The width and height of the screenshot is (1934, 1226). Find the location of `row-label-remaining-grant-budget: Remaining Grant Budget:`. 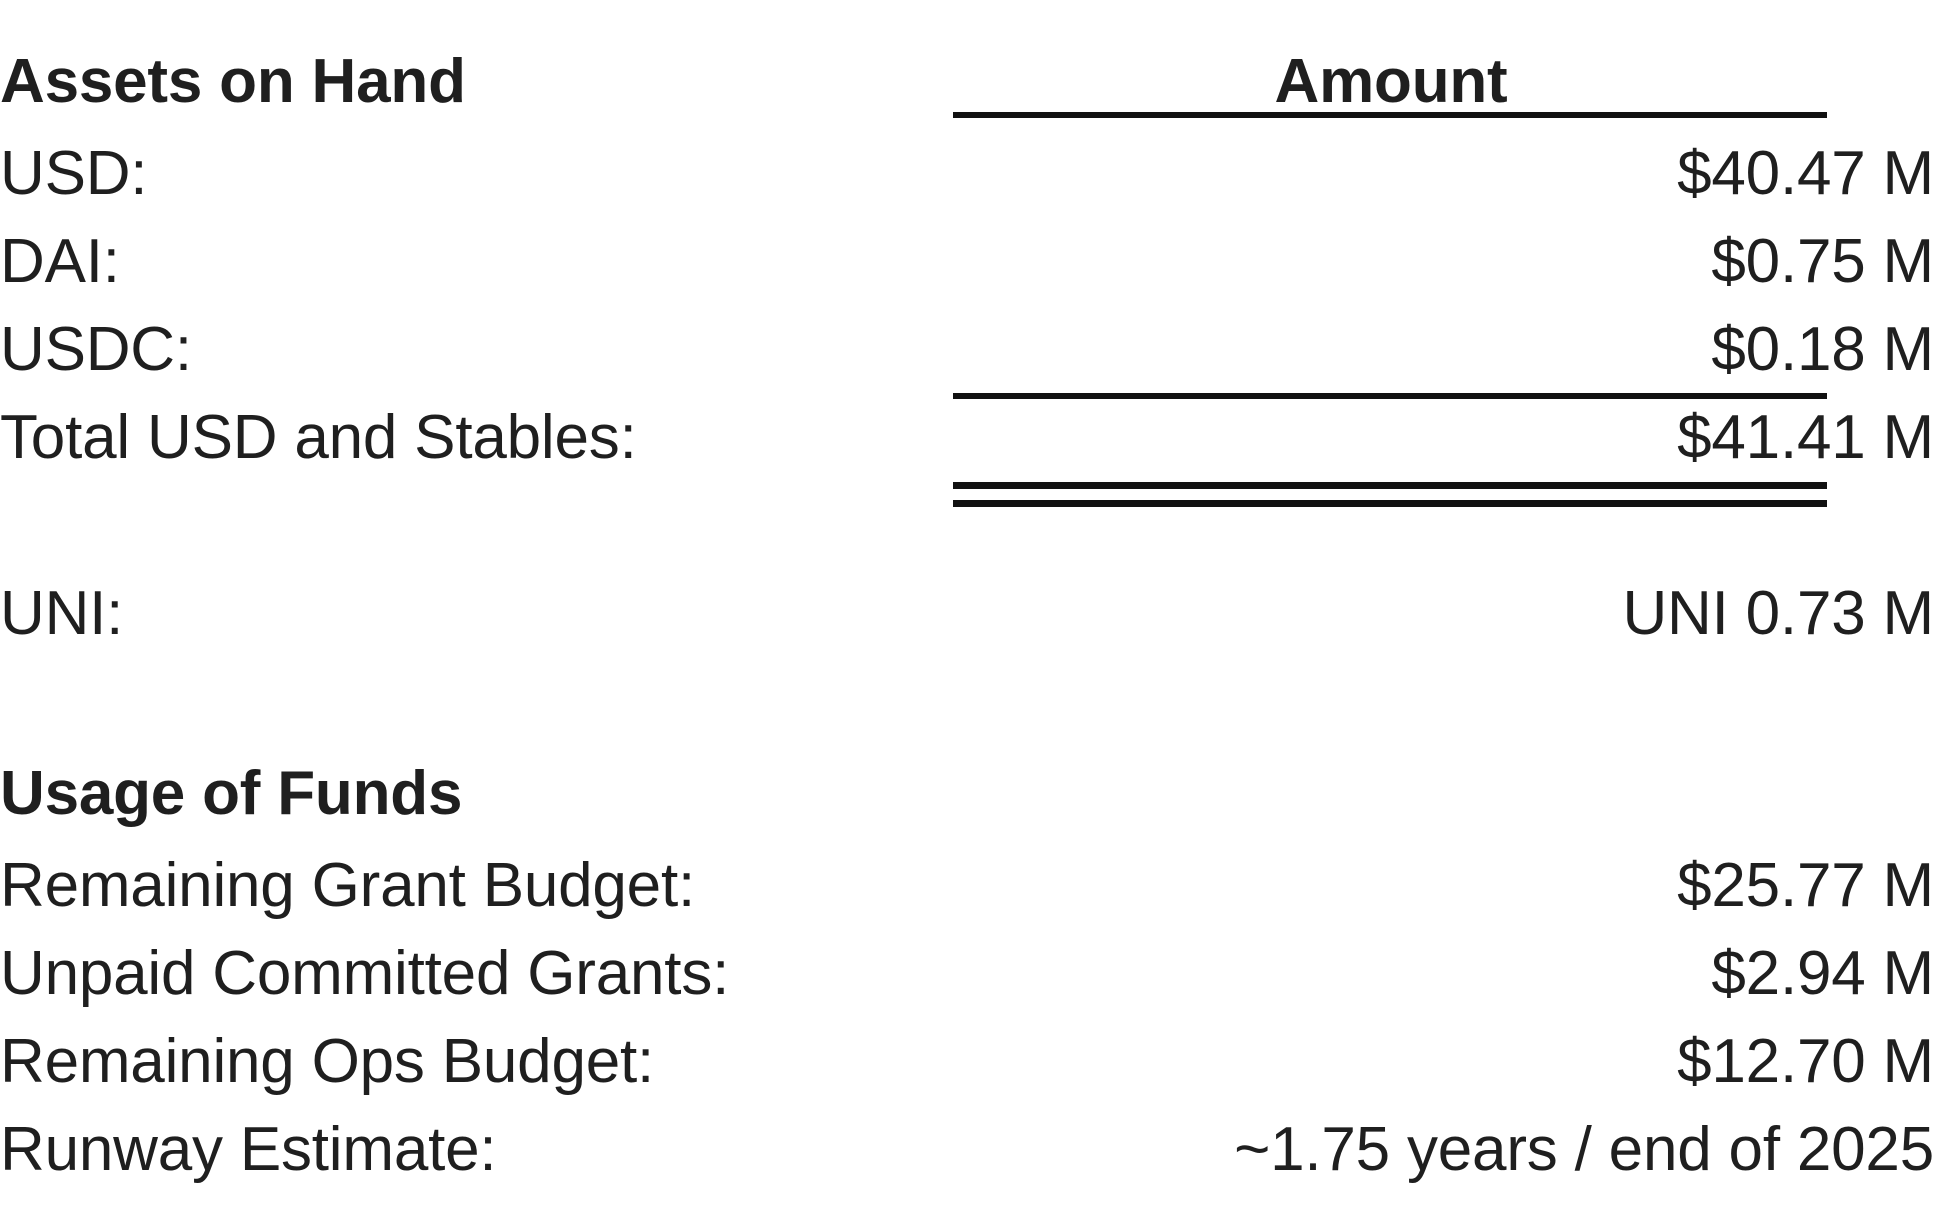

row-label-remaining-grant-budget: Remaining Grant Budget: is located at coordinates (348, 885).